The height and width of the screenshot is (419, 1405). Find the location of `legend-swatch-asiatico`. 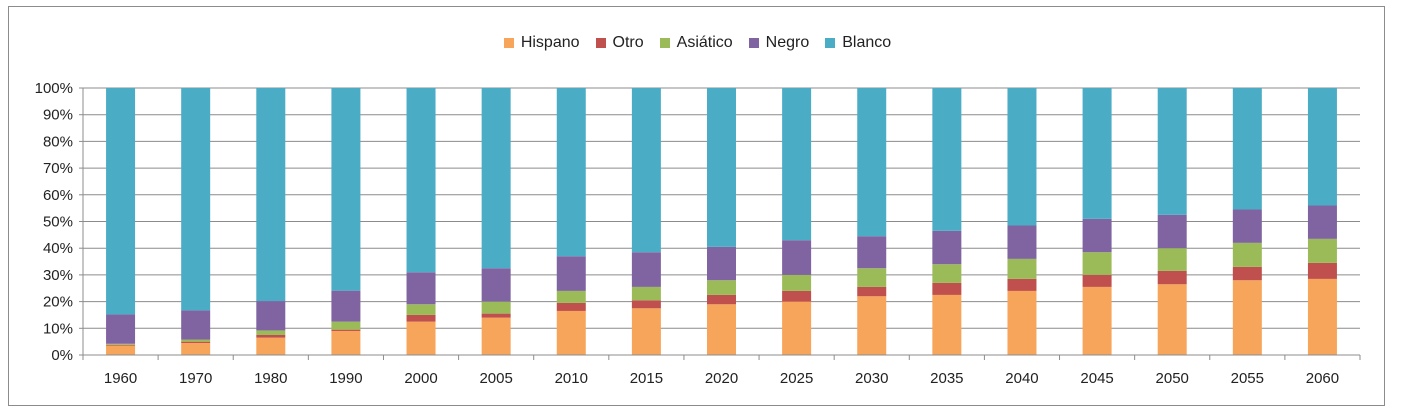

legend-swatch-asiatico is located at coordinates (664, 43).